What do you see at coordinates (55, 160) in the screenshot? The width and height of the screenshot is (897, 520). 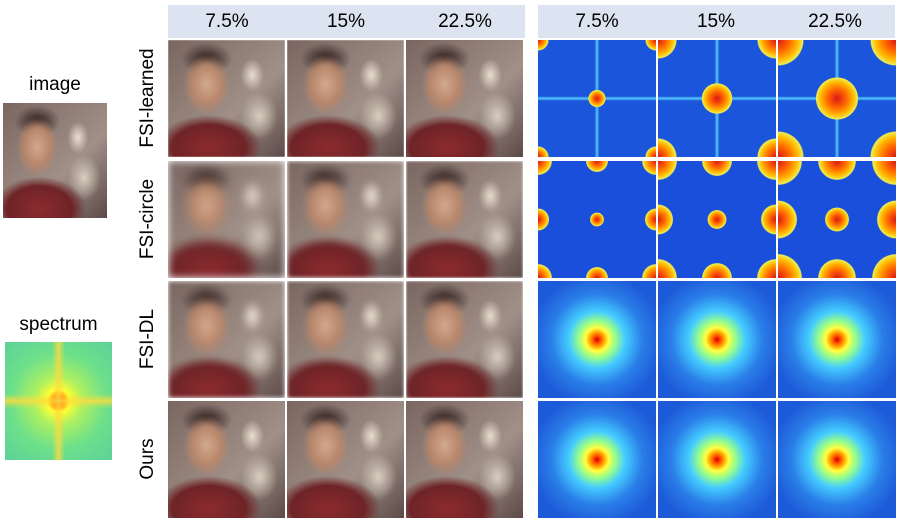 I see `input-image` at bounding box center [55, 160].